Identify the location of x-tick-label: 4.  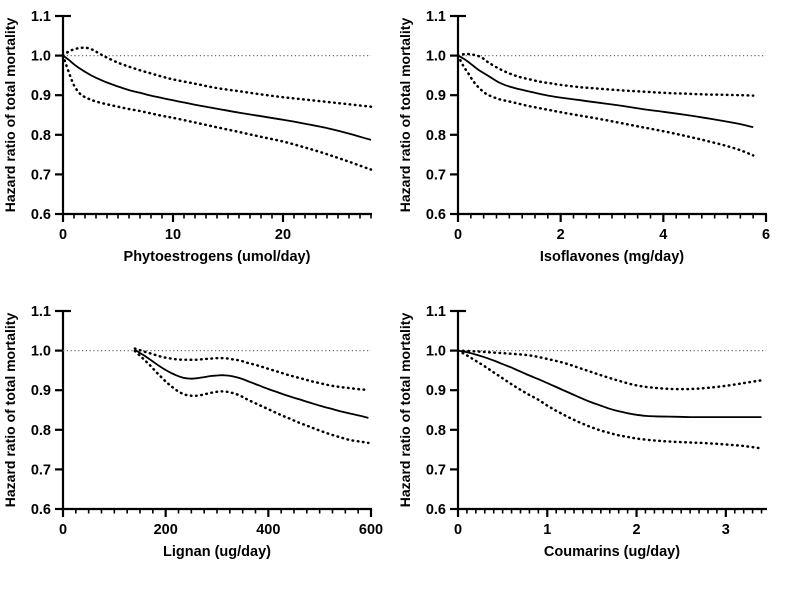
(663, 235).